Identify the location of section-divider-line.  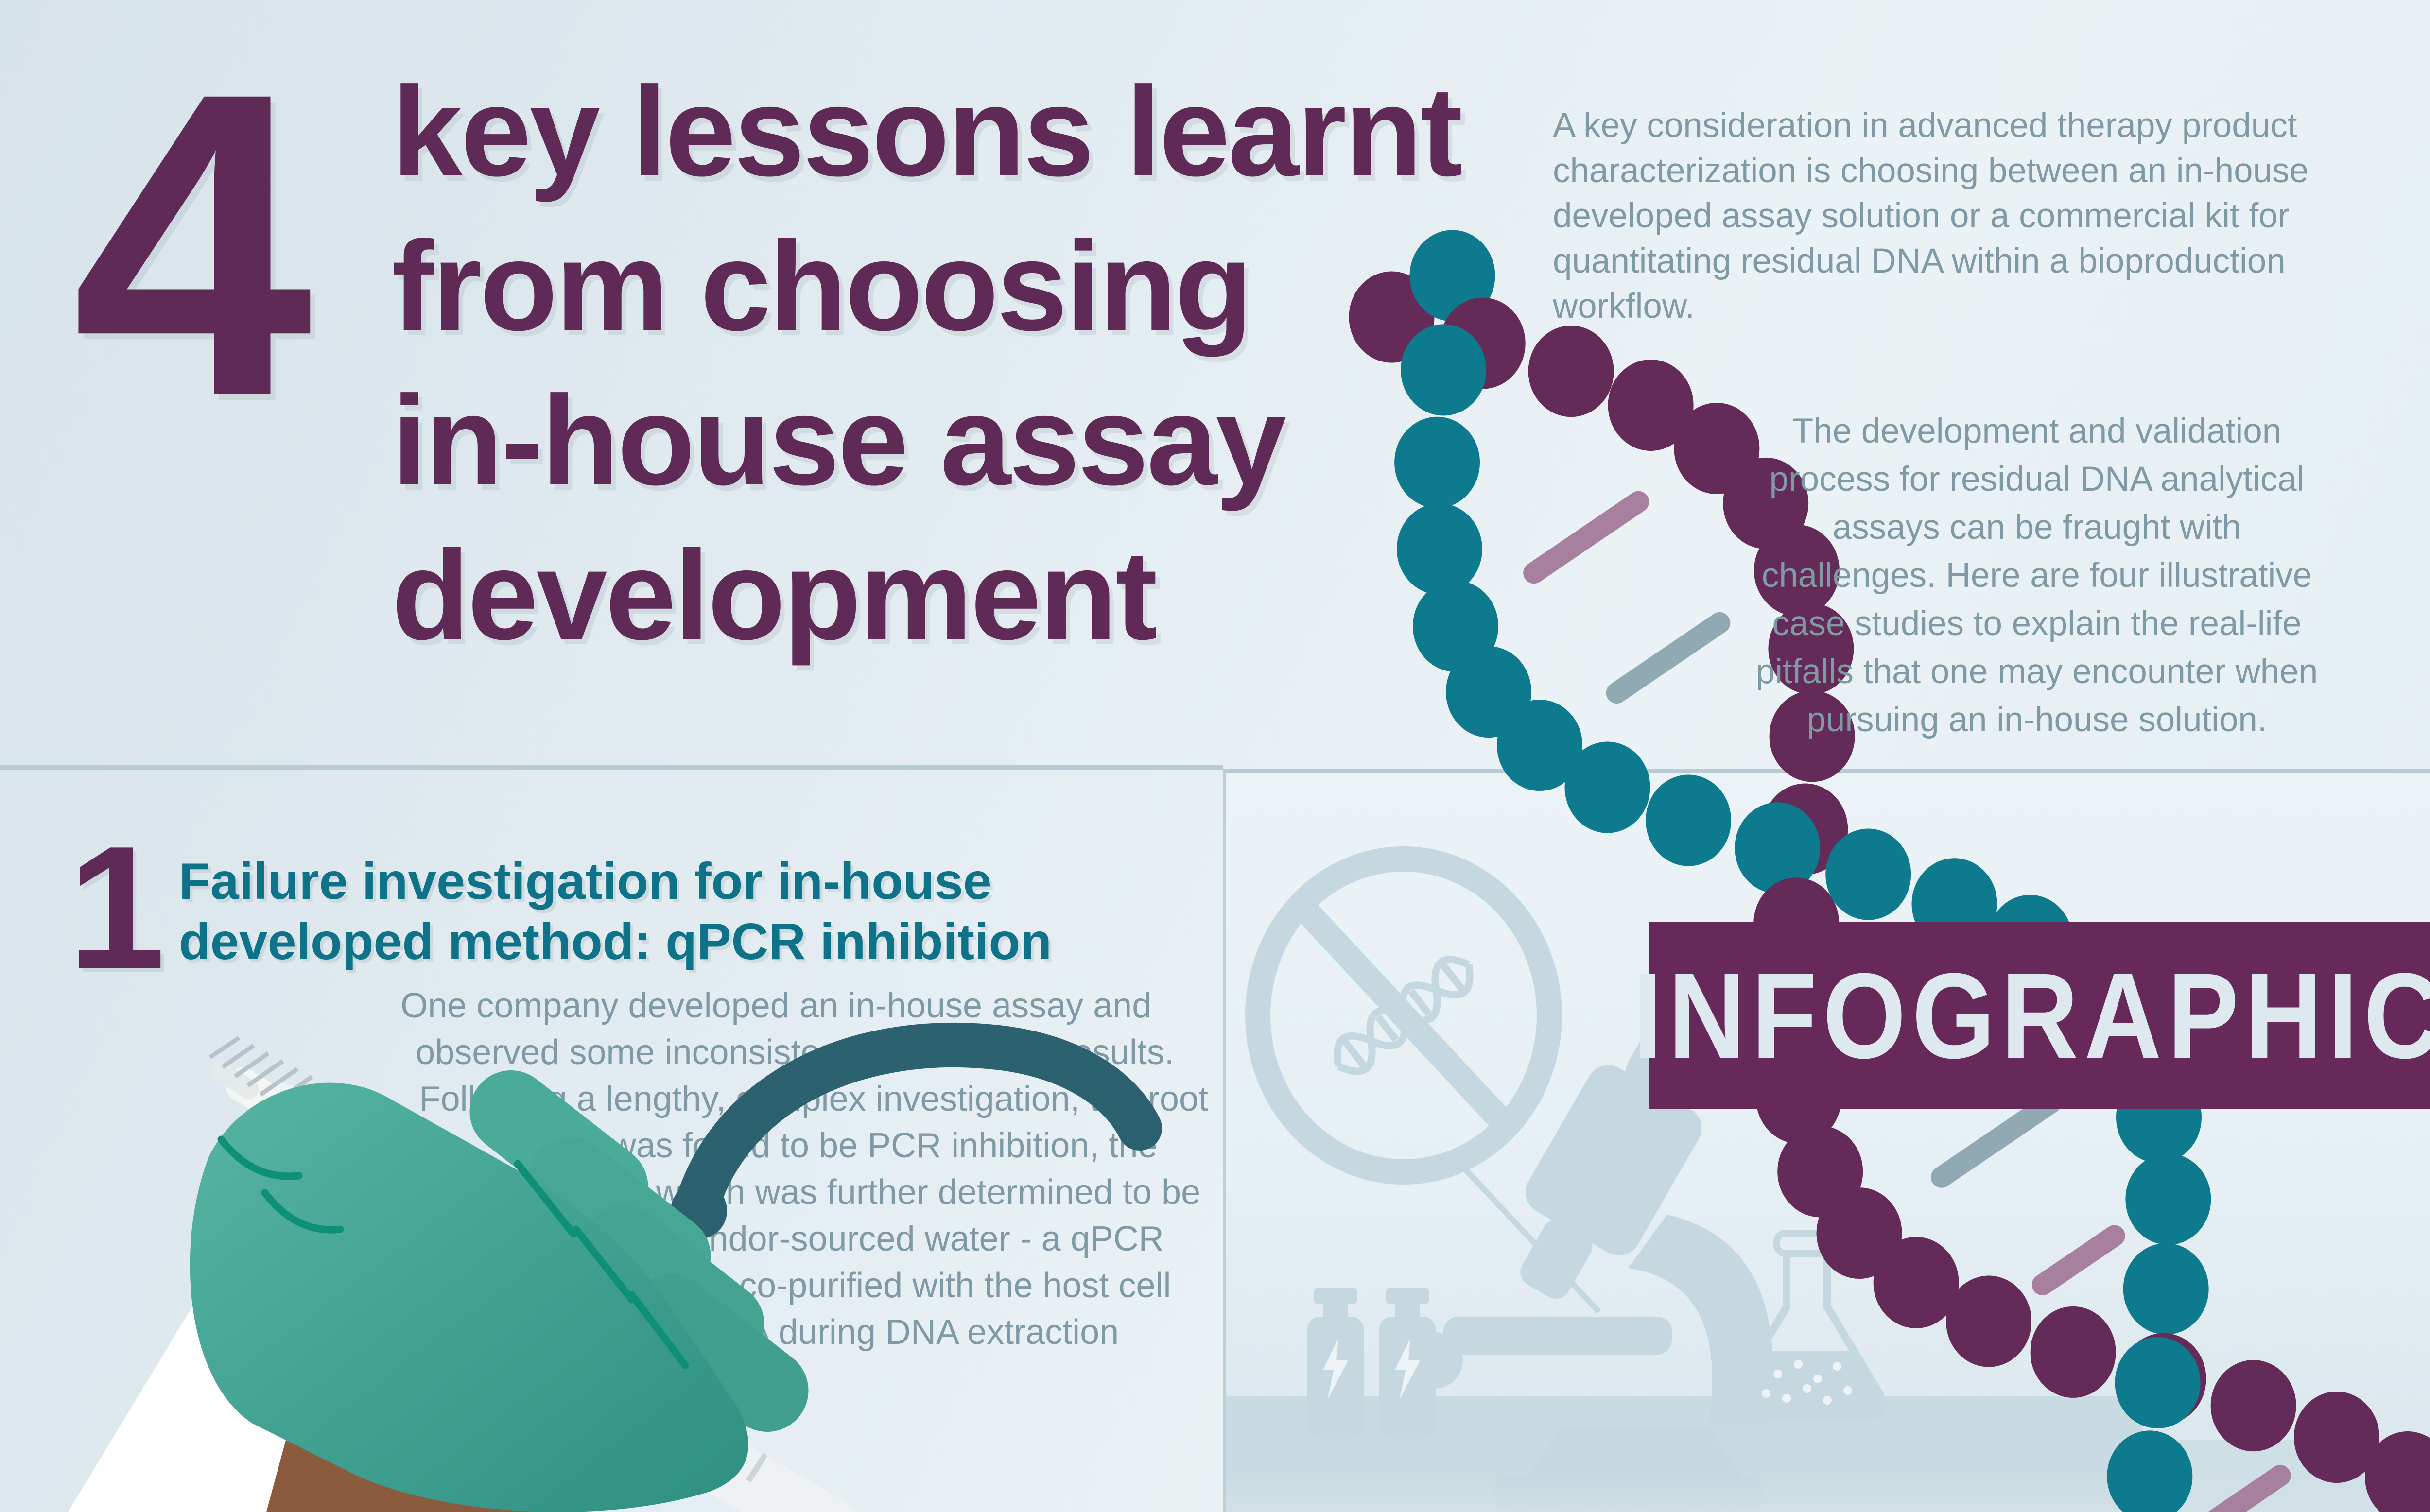
(611, 768).